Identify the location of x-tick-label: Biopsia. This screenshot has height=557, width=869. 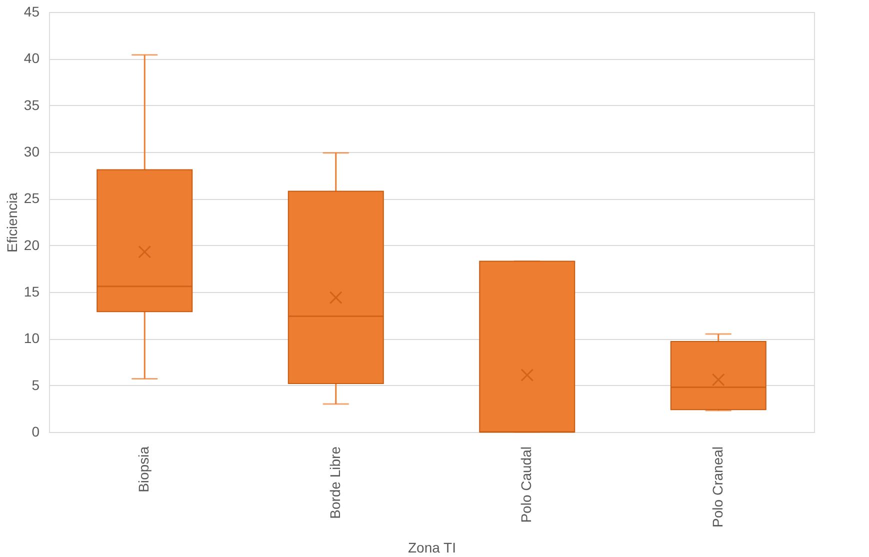
(144, 469).